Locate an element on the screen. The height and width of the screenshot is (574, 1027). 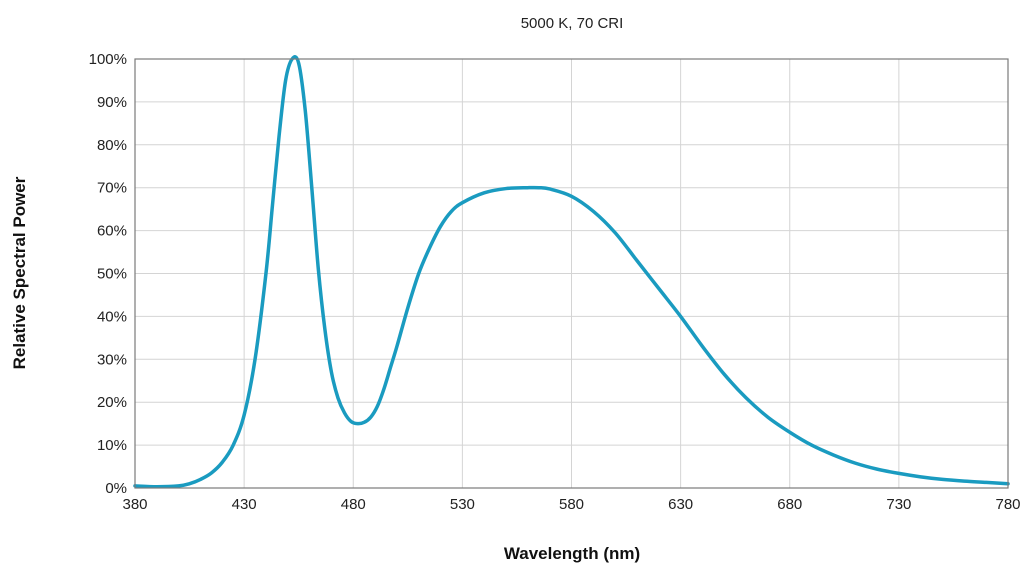
y-tick-label: 90% is located at coordinates (112, 102).